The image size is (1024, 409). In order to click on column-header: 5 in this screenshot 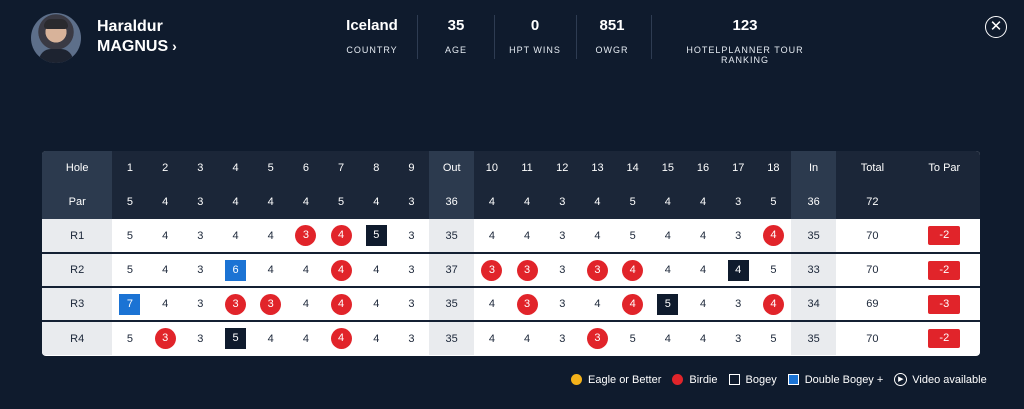, I will do `click(270, 168)`.